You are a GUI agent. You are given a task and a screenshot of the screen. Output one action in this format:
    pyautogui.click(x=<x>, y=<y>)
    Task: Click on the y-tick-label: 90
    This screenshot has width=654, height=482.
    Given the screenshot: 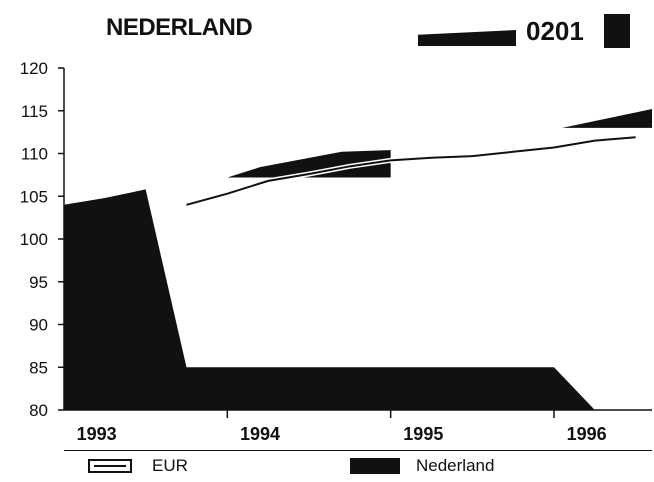 What is the action you would take?
    pyautogui.click(x=38, y=325)
    